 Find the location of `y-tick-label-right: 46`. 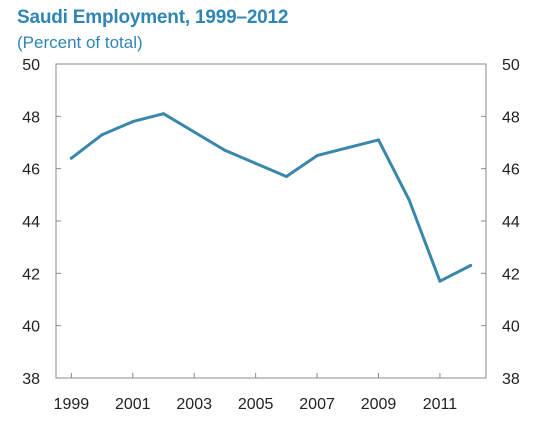

y-tick-label-right: 46 is located at coordinates (511, 170).